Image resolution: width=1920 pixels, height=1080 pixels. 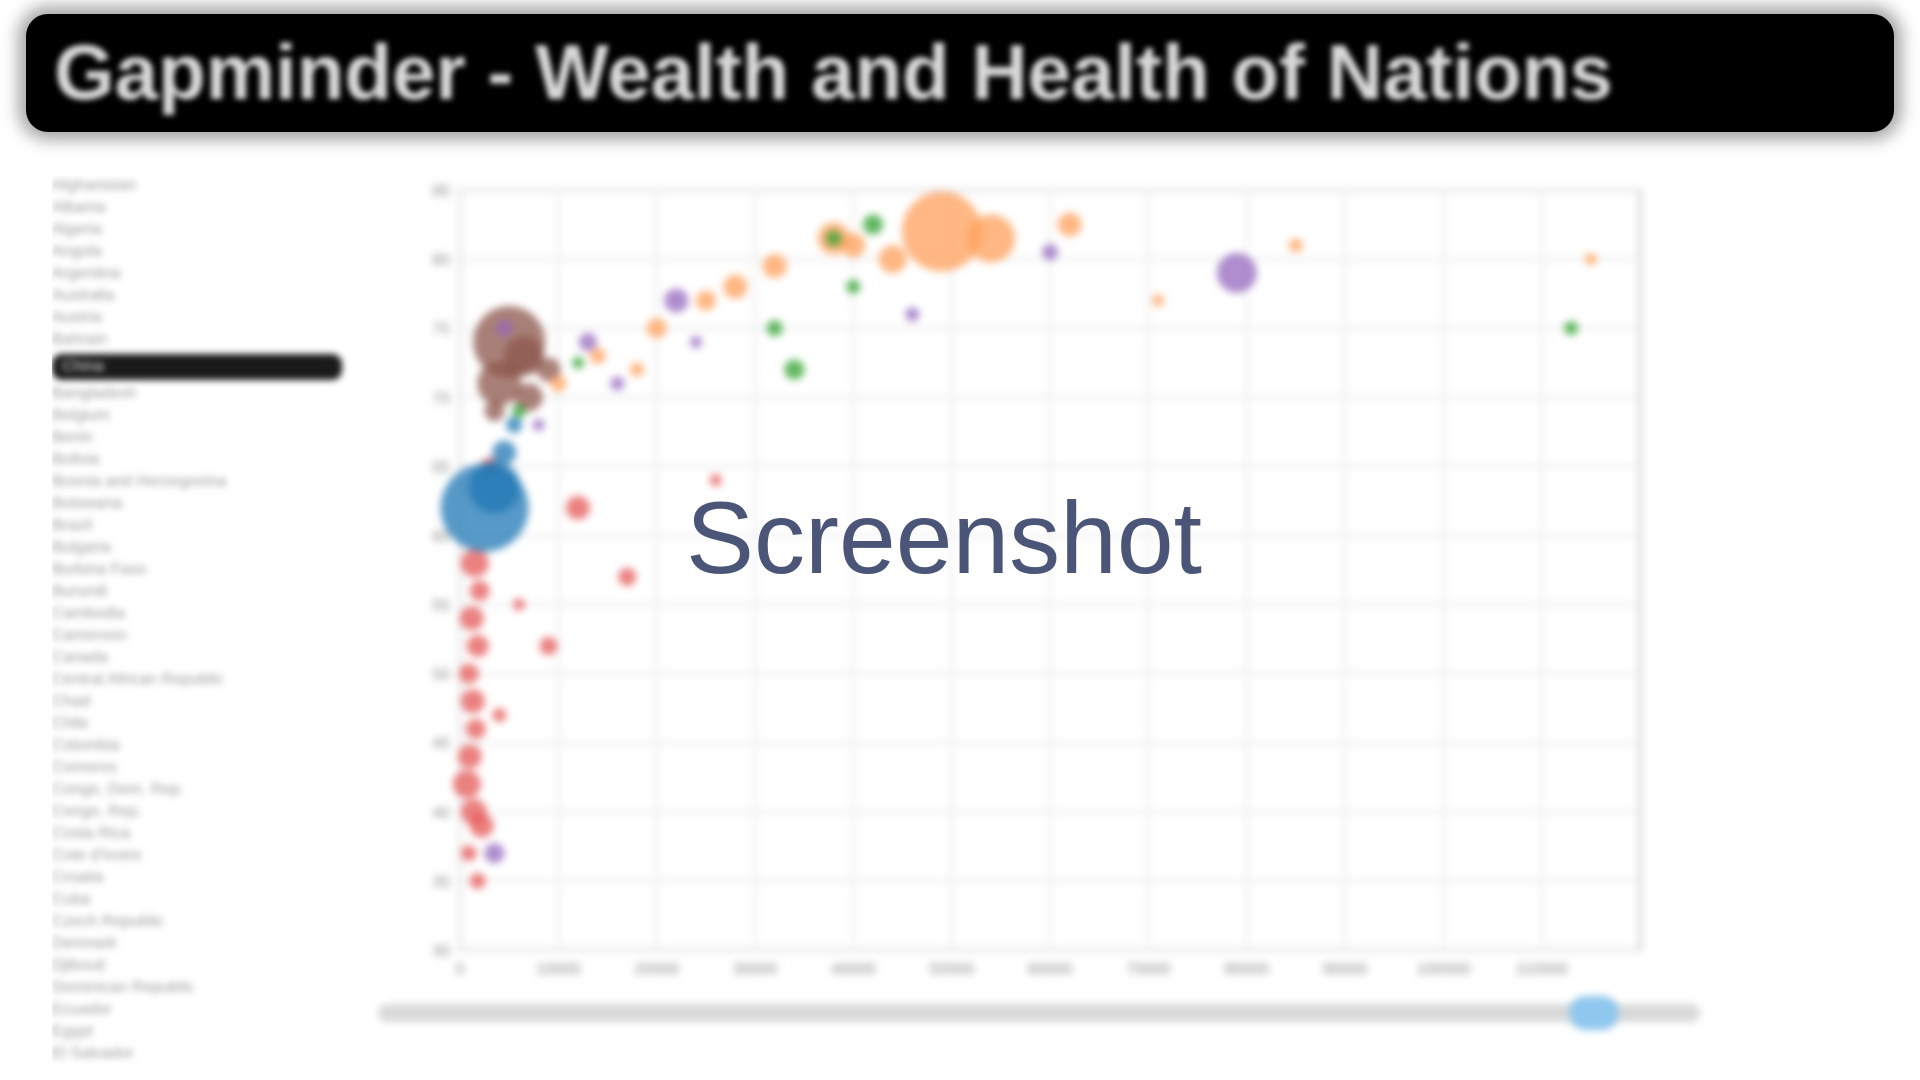 What do you see at coordinates (99, 569) in the screenshot?
I see `country-item: Burkina Faso` at bounding box center [99, 569].